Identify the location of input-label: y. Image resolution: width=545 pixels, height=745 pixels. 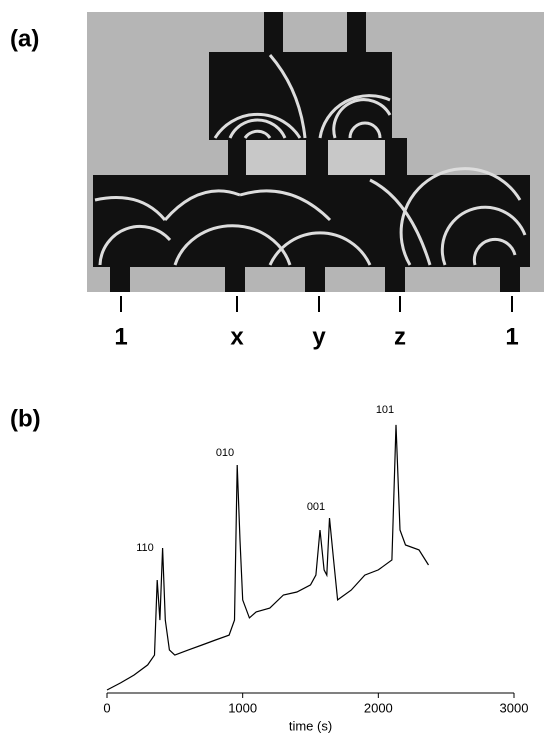
(319, 336).